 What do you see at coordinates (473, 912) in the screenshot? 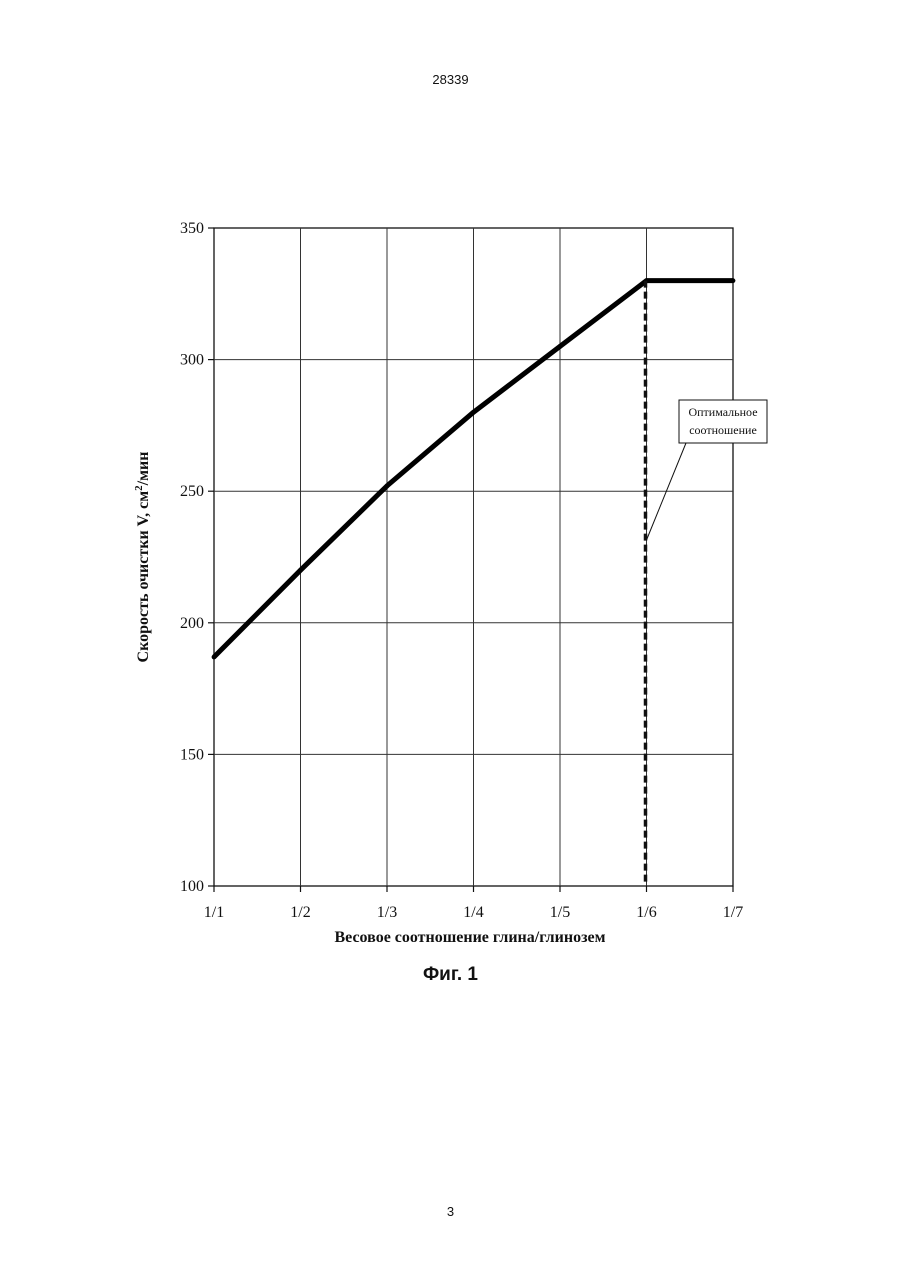
I see `x-tick-label: 1/4` at bounding box center [473, 912].